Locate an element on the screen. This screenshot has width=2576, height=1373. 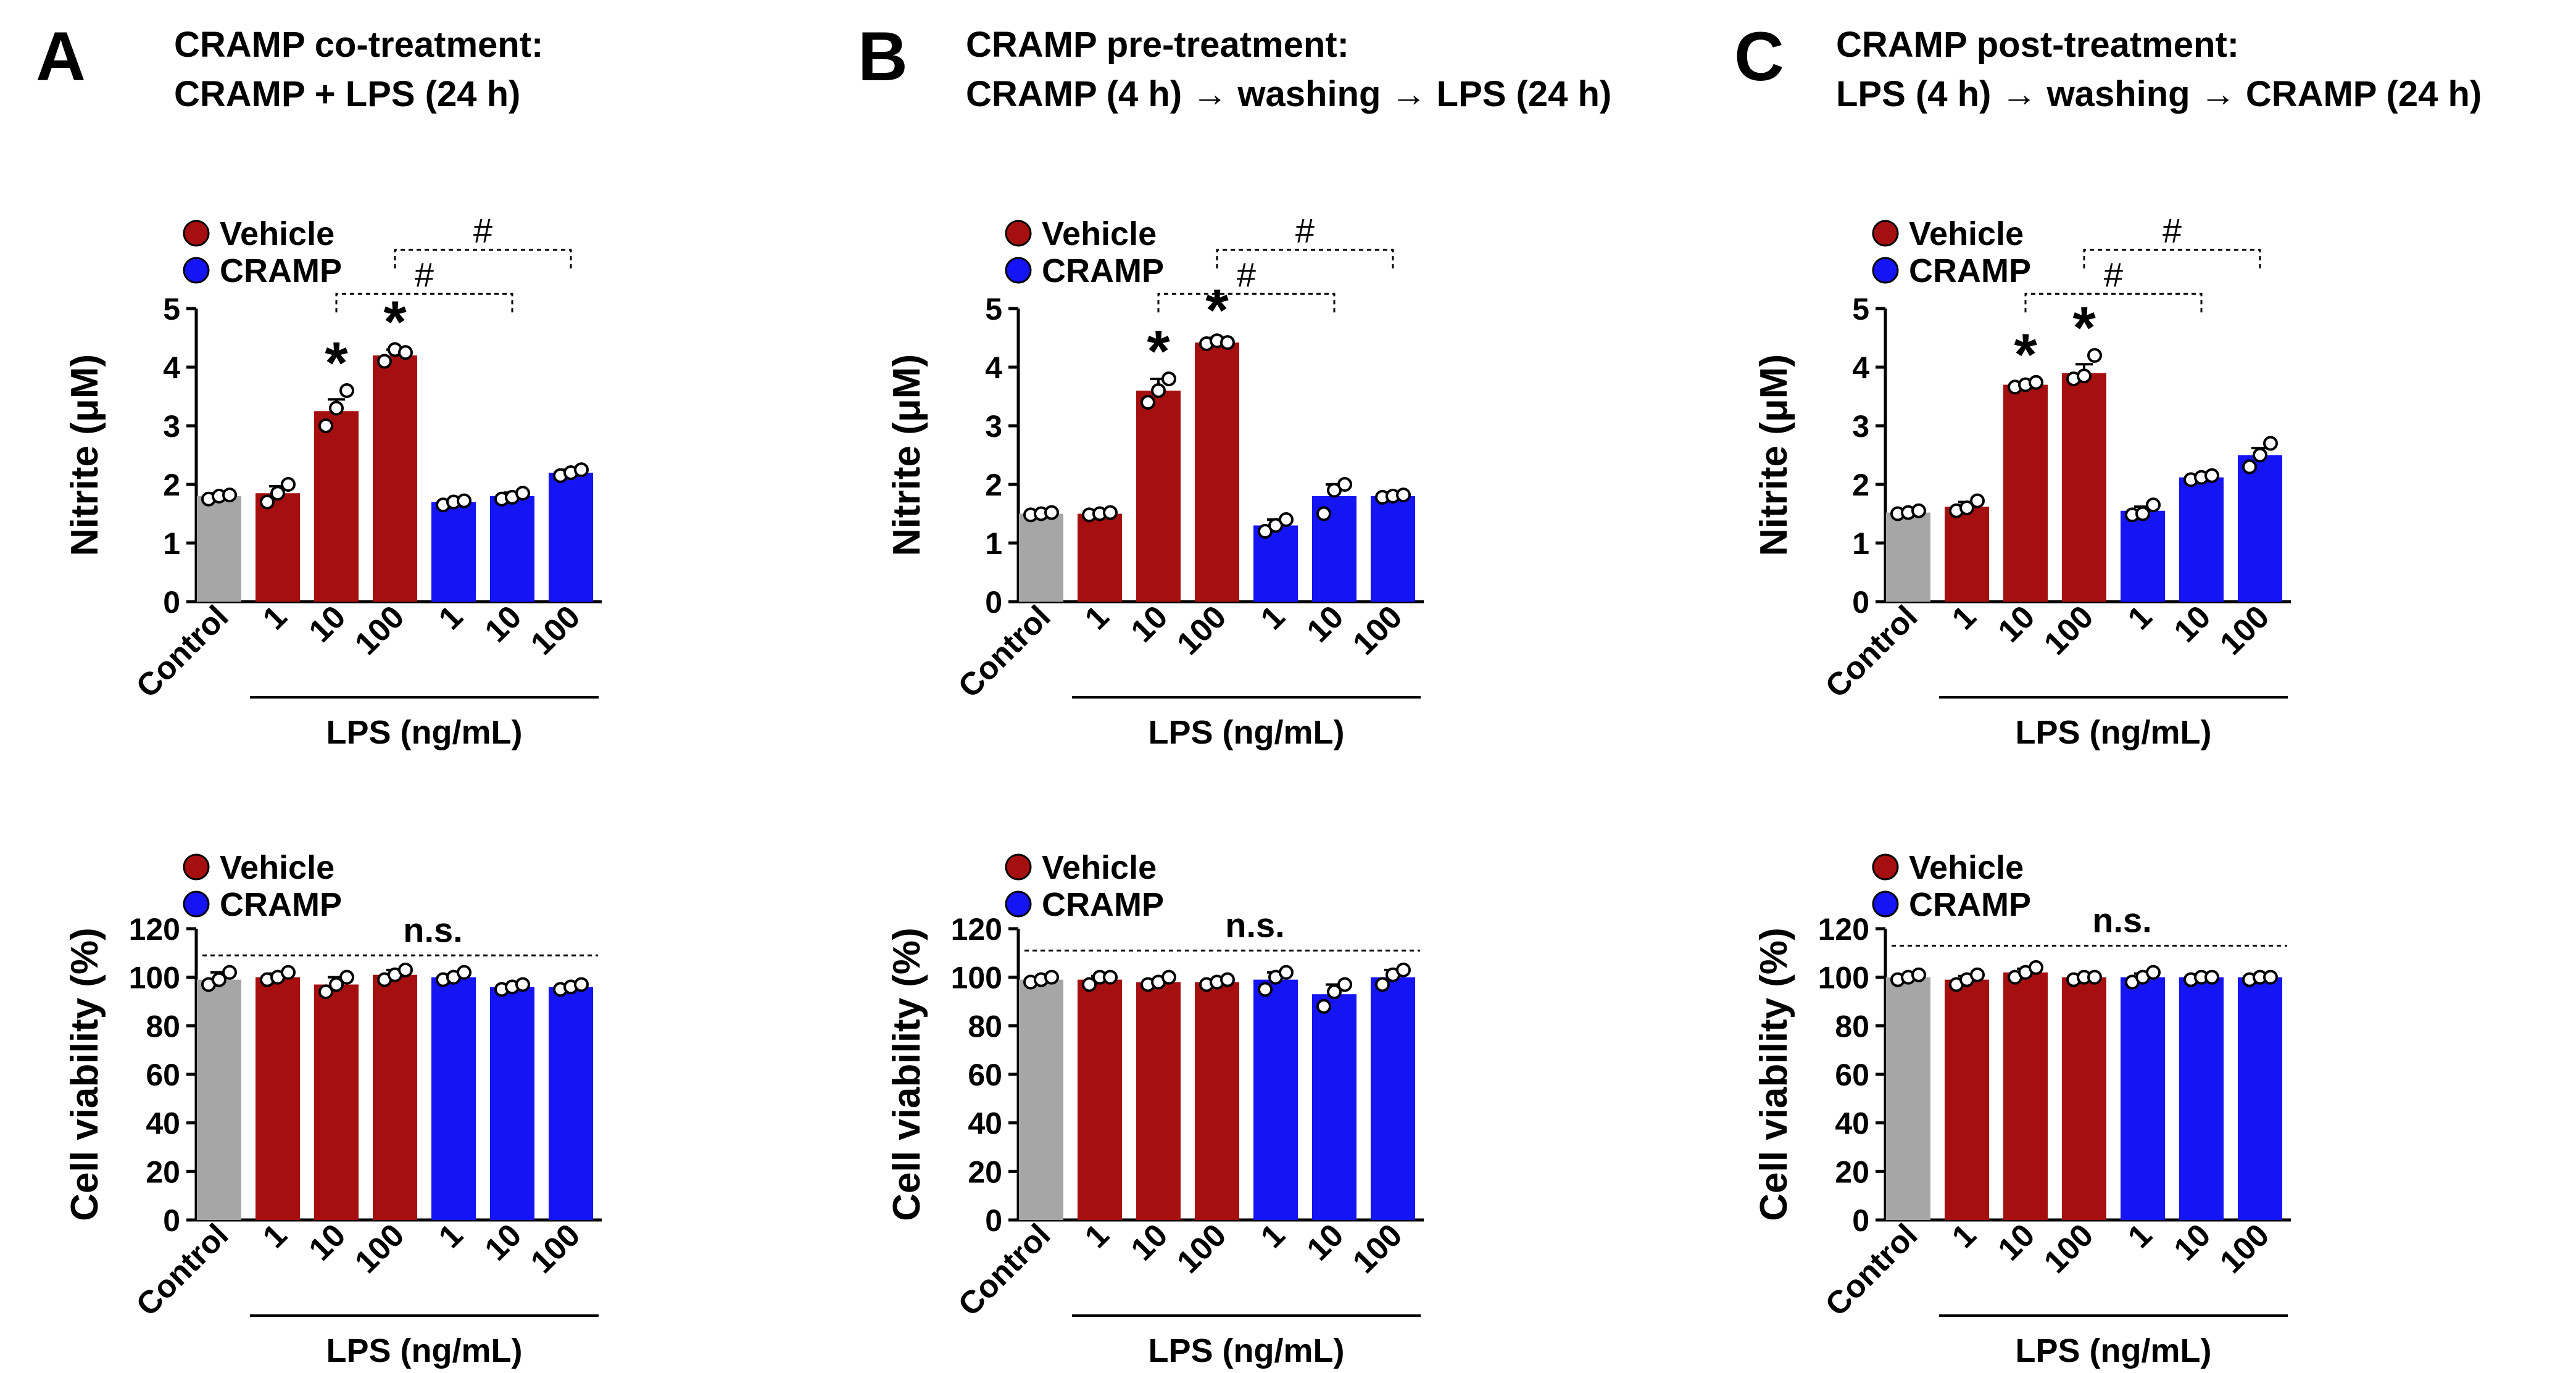
y-tick-label: 80 is located at coordinates (985, 1026).